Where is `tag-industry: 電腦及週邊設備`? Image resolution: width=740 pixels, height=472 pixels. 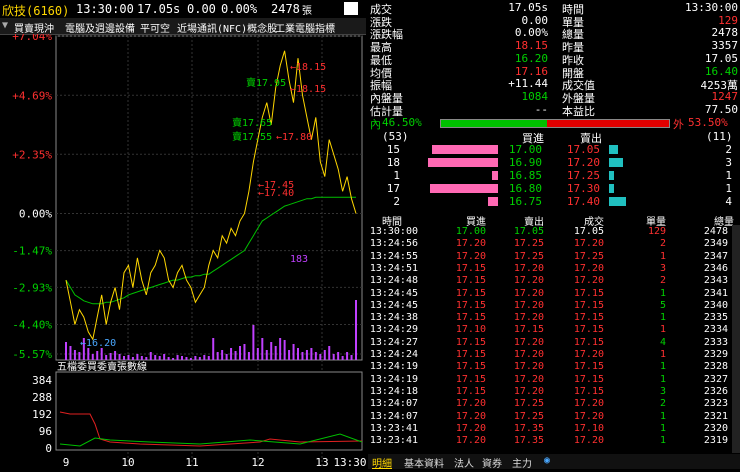 tag-industry: 電腦及週邊設備 is located at coordinates (100, 29).